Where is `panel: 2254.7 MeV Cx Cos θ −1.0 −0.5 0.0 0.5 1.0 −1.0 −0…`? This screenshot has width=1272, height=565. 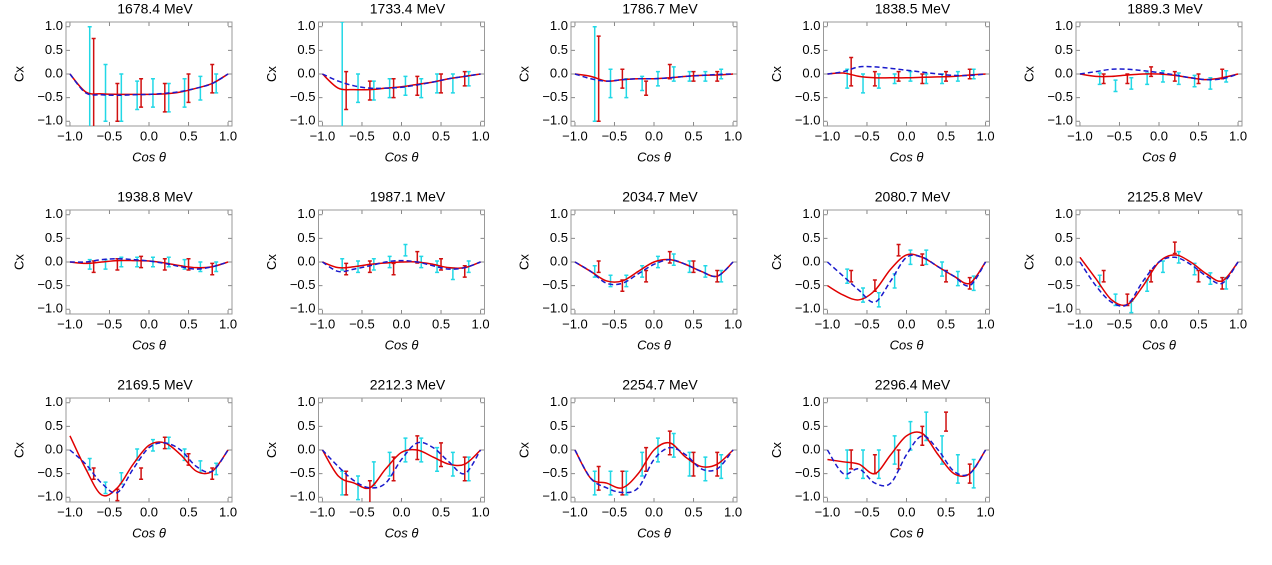 panel: 2254.7 MeV Cx Cos θ −1.0 −0.5 0.0 0.5 1.0 −1.0 −0… is located at coordinates (629, 459).